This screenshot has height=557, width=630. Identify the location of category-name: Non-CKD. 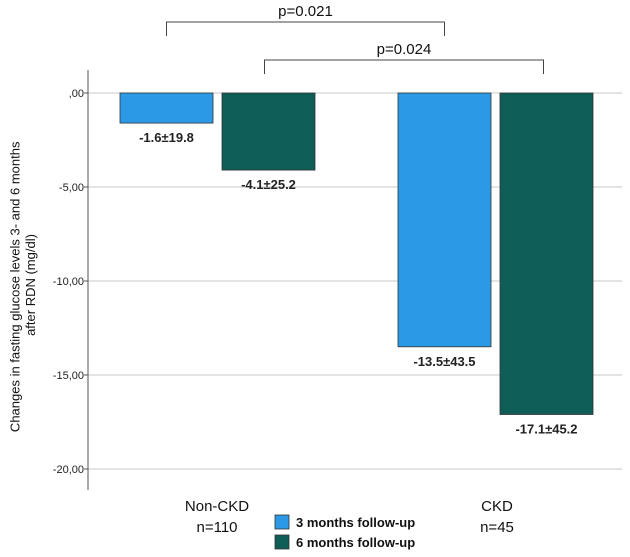
(217, 506).